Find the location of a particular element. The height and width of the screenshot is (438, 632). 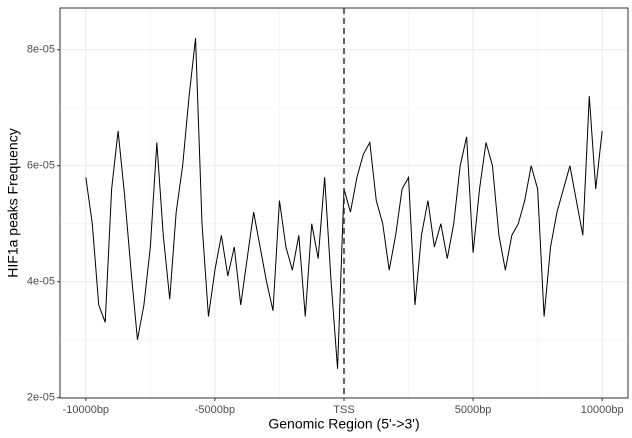

y-tick-label: 8e-05 is located at coordinates (41, 50).